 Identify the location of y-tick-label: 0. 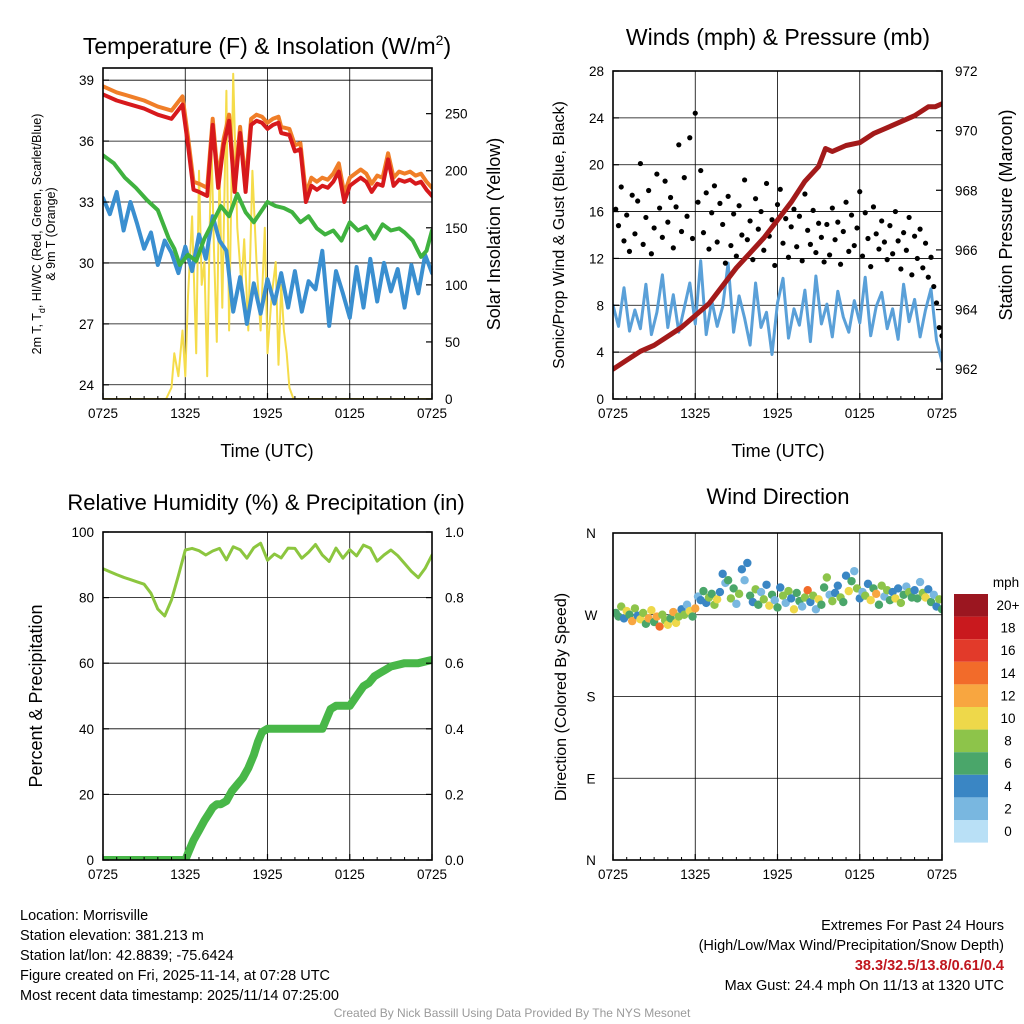
(600, 399).